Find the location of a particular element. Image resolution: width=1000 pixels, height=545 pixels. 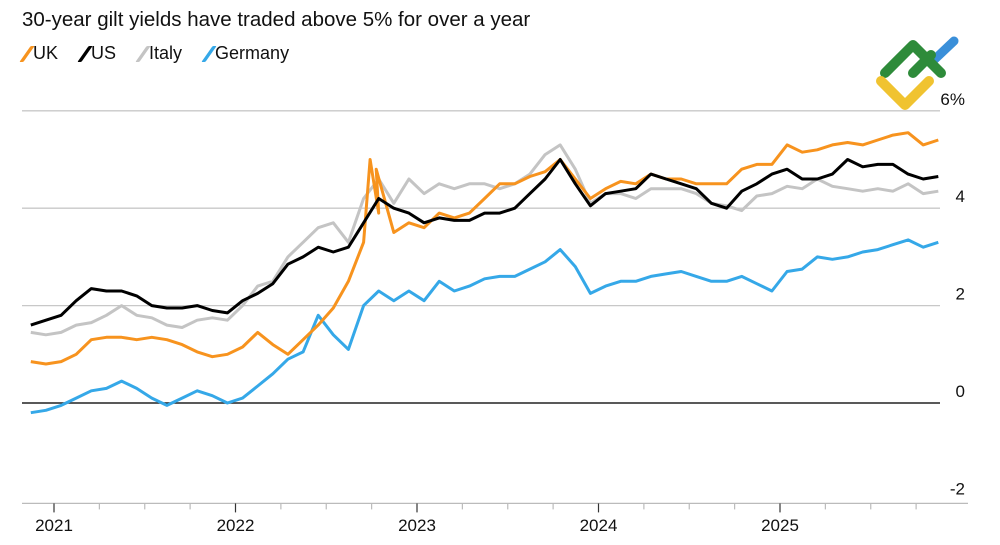

x-tick-label: 2025 is located at coordinates (780, 525).